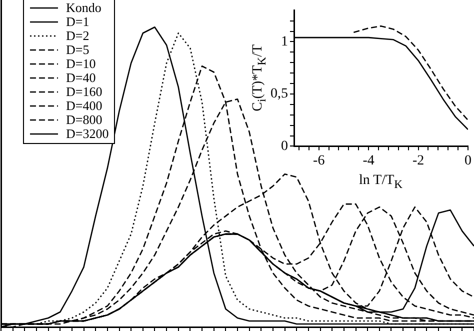 This screenshot has height=331, width=474. What do you see at coordinates (381, 182) in the screenshot?
I see `x-axis-title: ln T/T$_{K}$` at bounding box center [381, 182].